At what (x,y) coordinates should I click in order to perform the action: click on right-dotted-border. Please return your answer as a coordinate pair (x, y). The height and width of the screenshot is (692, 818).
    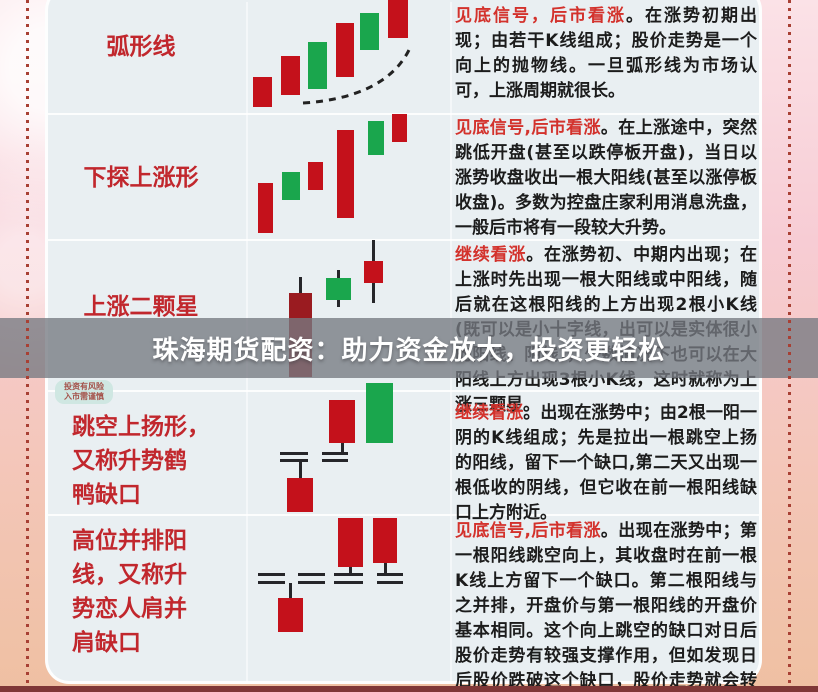
    Looking at the image, I should click on (789, 343).